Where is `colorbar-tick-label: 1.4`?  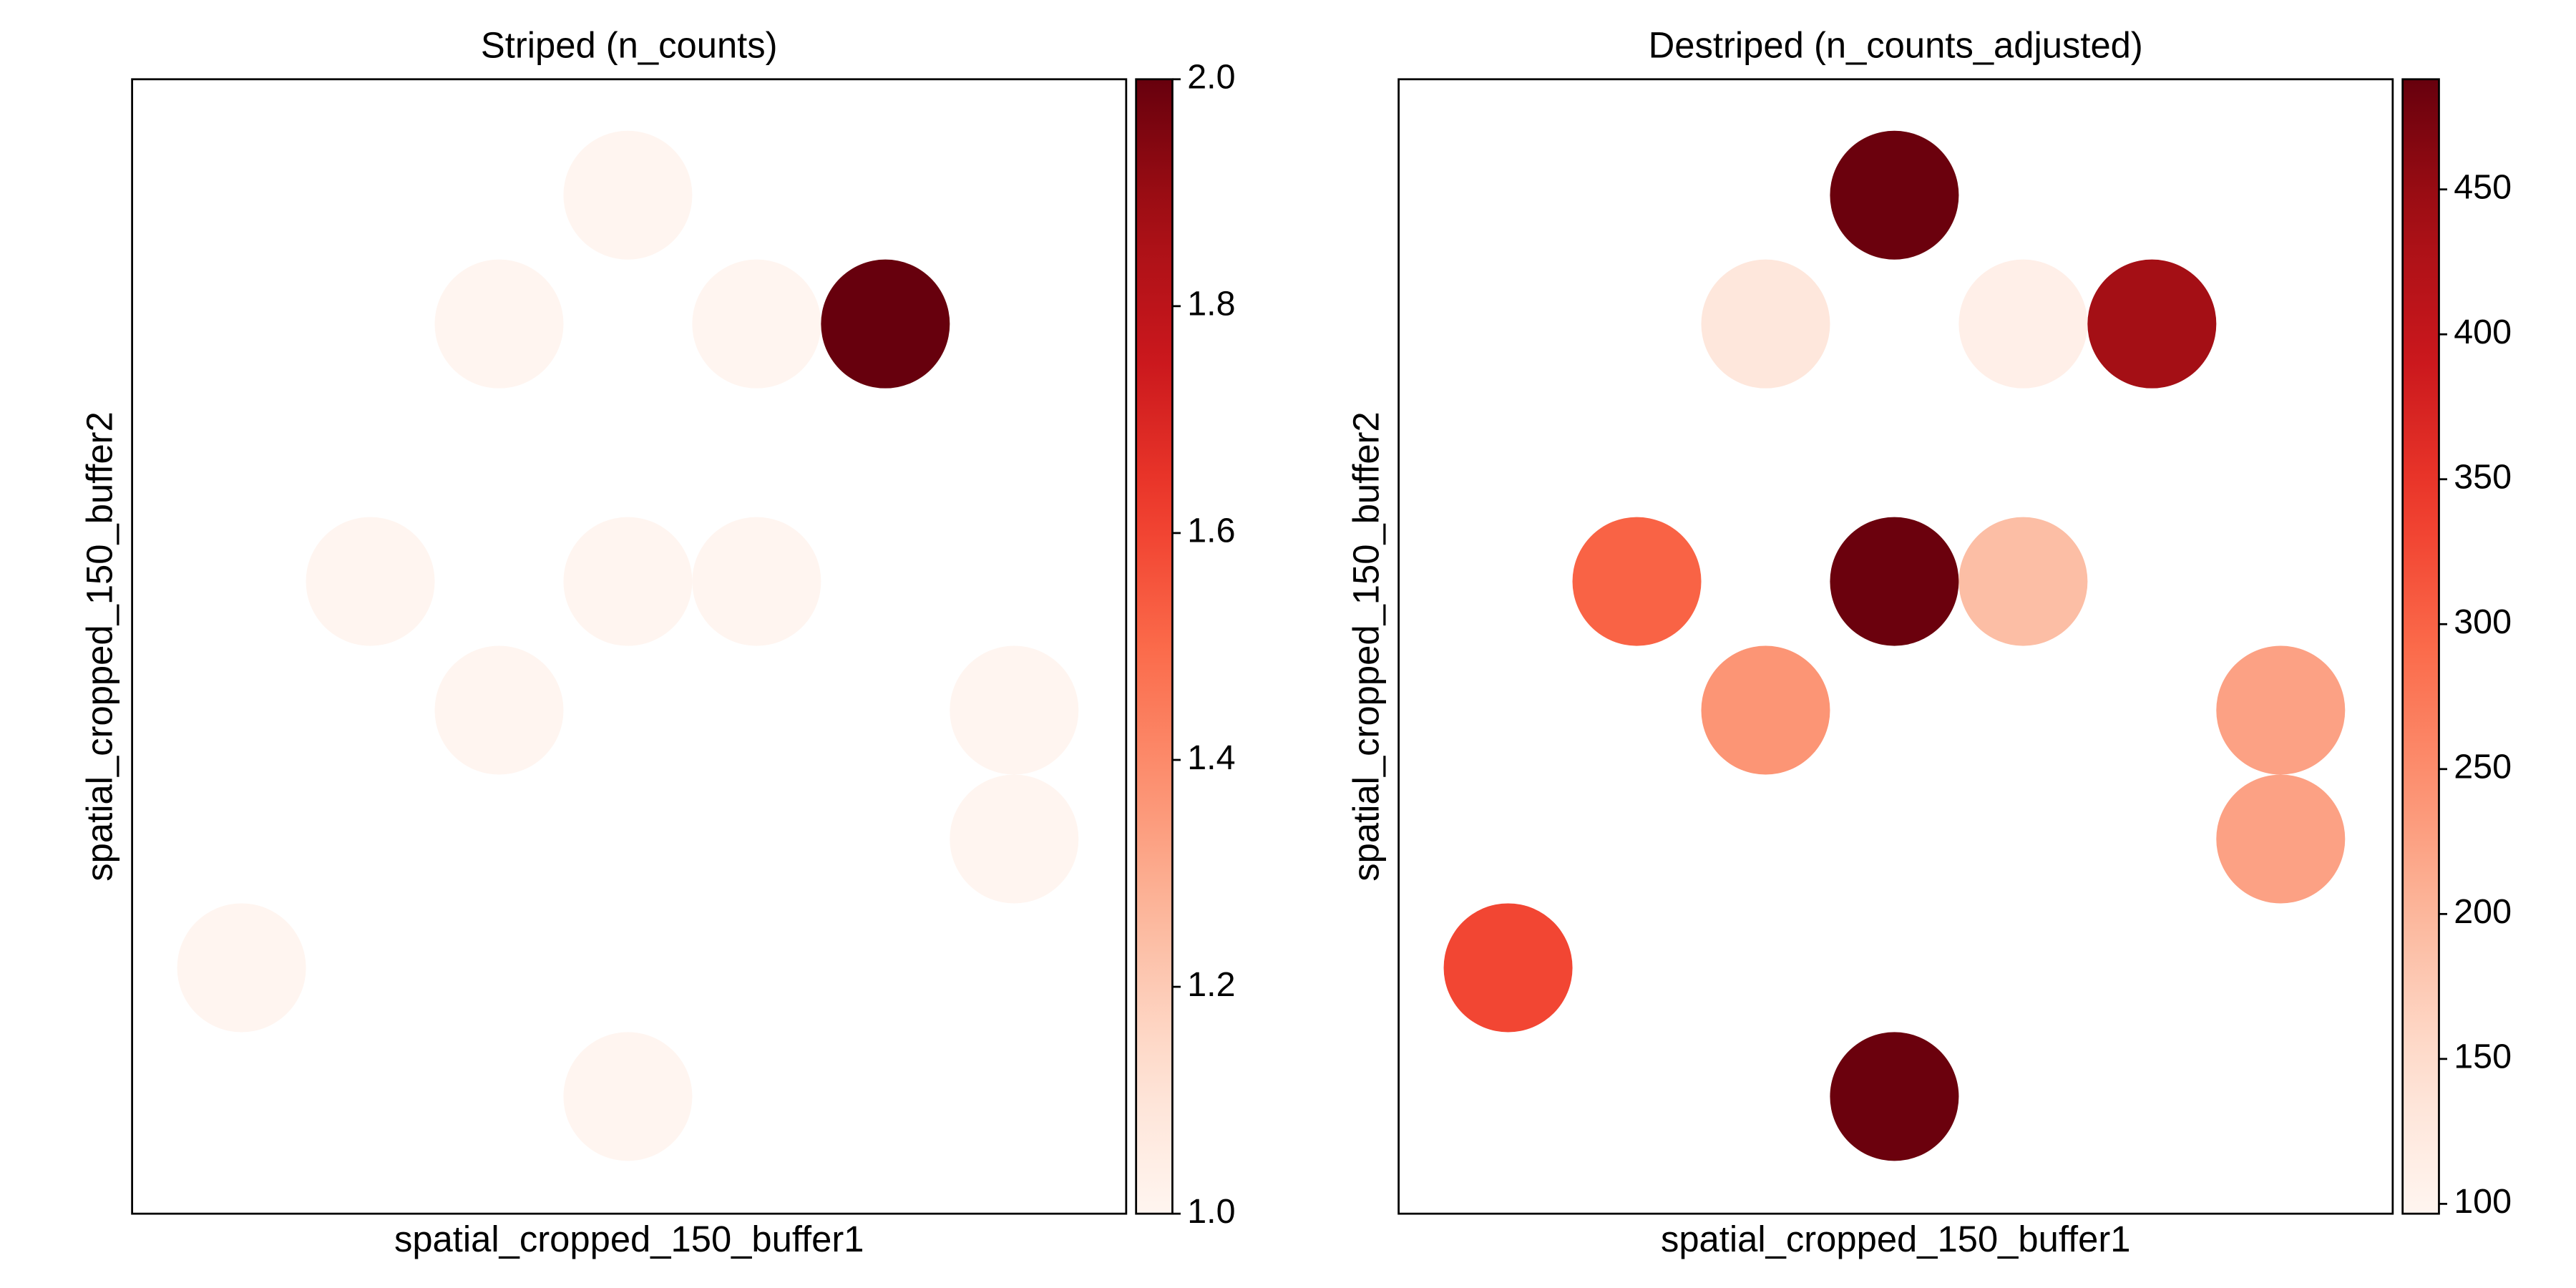
colorbar-tick-label: 1.4 is located at coordinates (1211, 757).